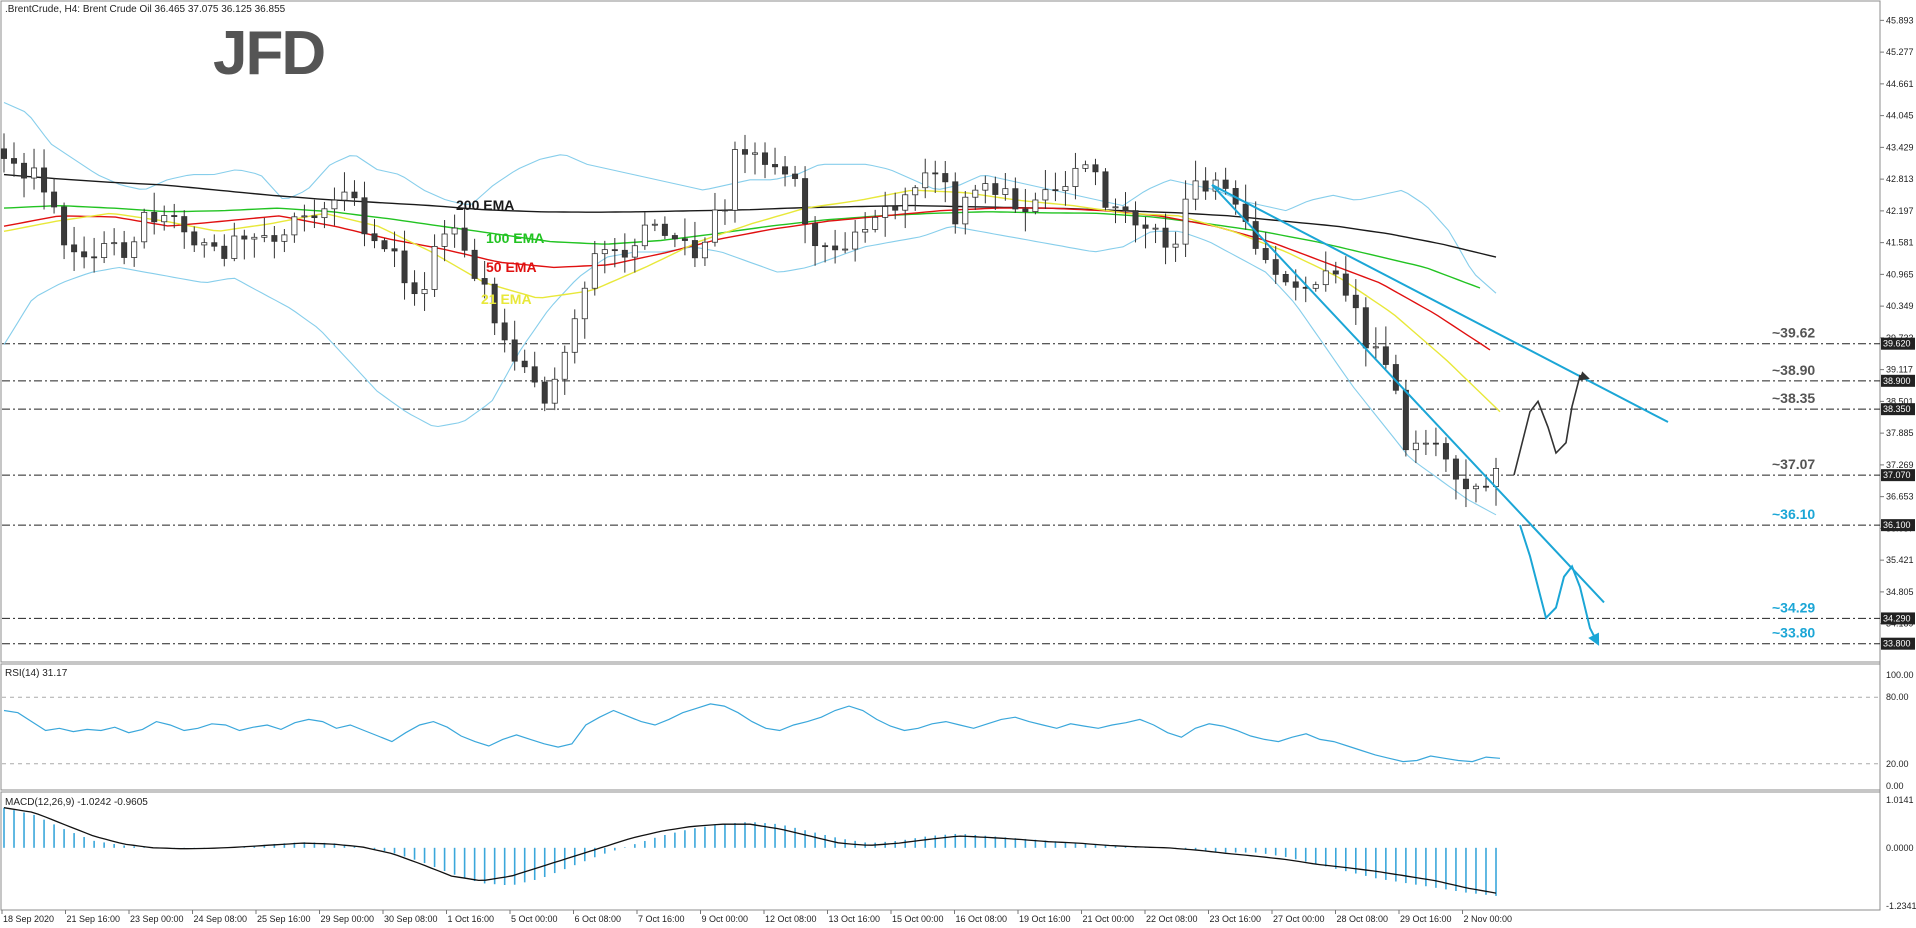 The width and height of the screenshot is (1916, 928). What do you see at coordinates (1901, 906) in the screenshot?
I see `macd-tick-label: -1.2341` at bounding box center [1901, 906].